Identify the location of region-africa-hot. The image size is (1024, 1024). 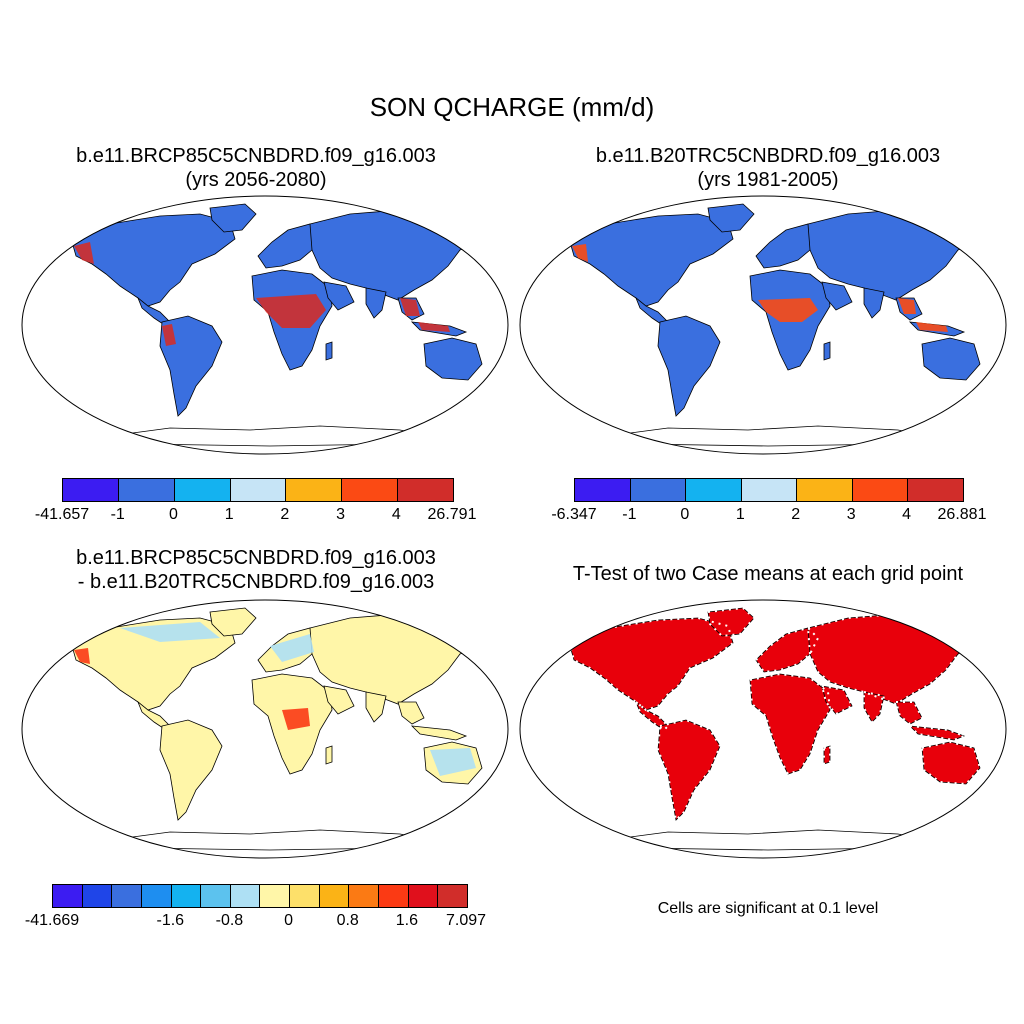
(296, 719).